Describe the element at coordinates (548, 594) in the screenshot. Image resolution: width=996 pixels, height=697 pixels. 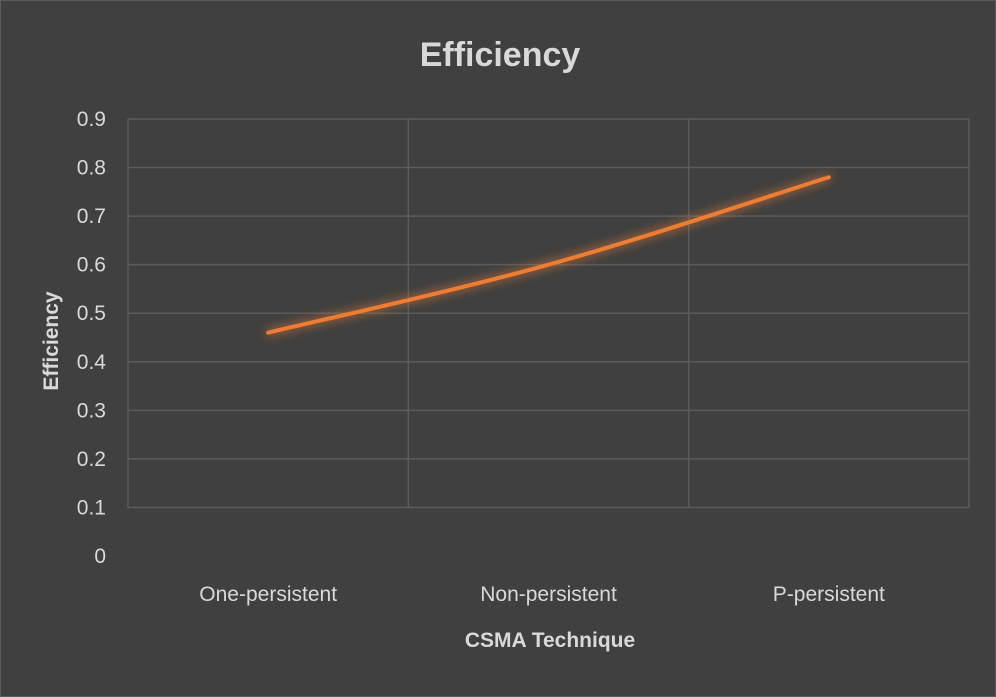
I see `x-tick-label: Non-persistent` at that location.